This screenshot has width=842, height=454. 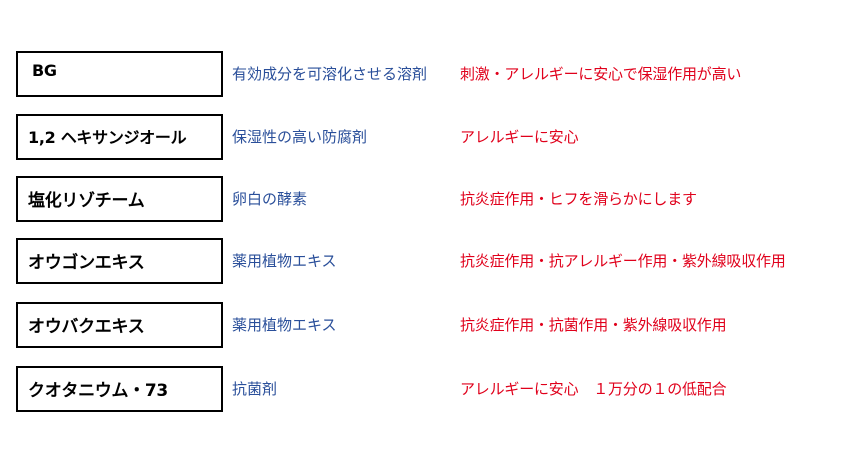 I want to click on ingredient-row: 塩化リゾチーム 卵白の酵素 抗炎症作用・ヒフを滑らかにします, so click(x=429, y=199).